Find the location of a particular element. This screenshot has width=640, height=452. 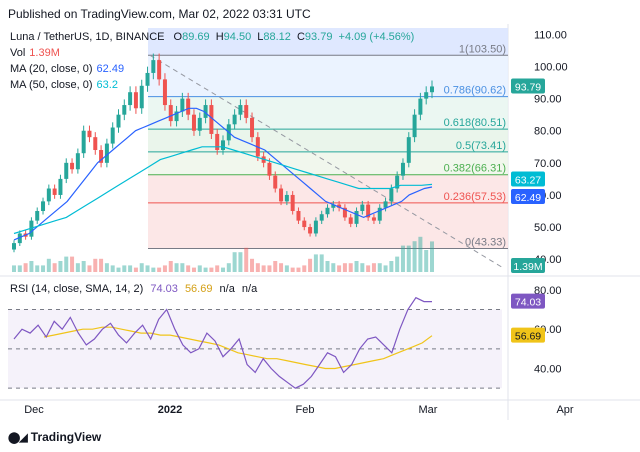

fib-level-label: 0.5(73.41) is located at coordinates (481, 146).